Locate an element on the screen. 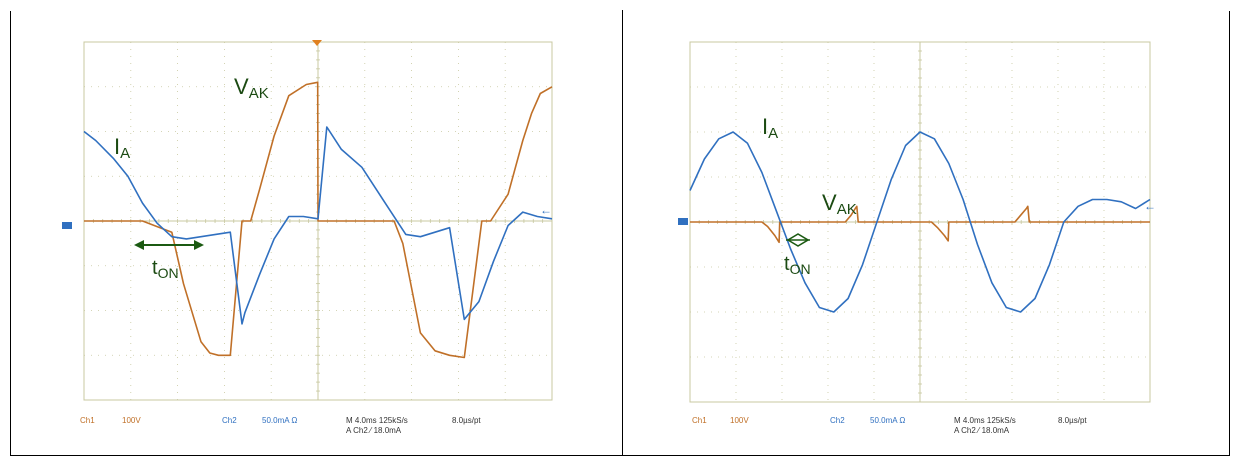 The height and width of the screenshot is (460, 1235). ton-arrow-left-head is located at coordinates (139, 245).